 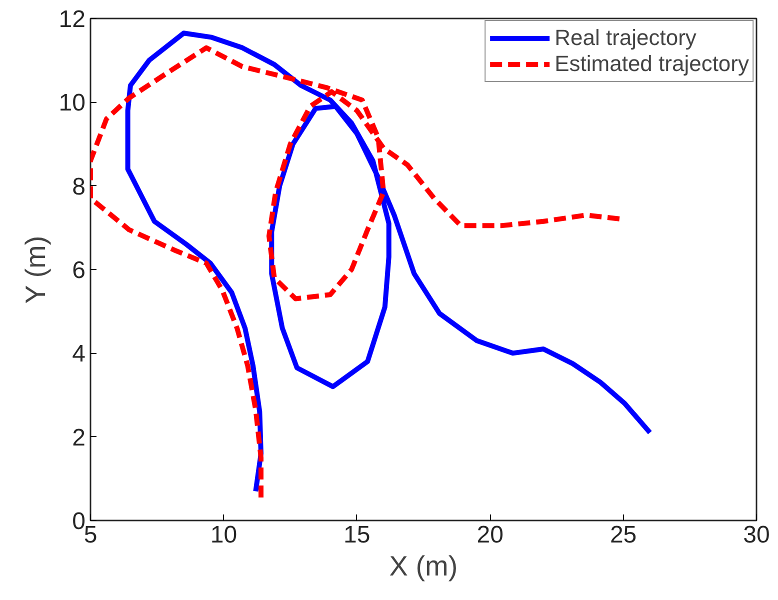 I want to click on y-tick-label: 8, so click(x=79, y=186).